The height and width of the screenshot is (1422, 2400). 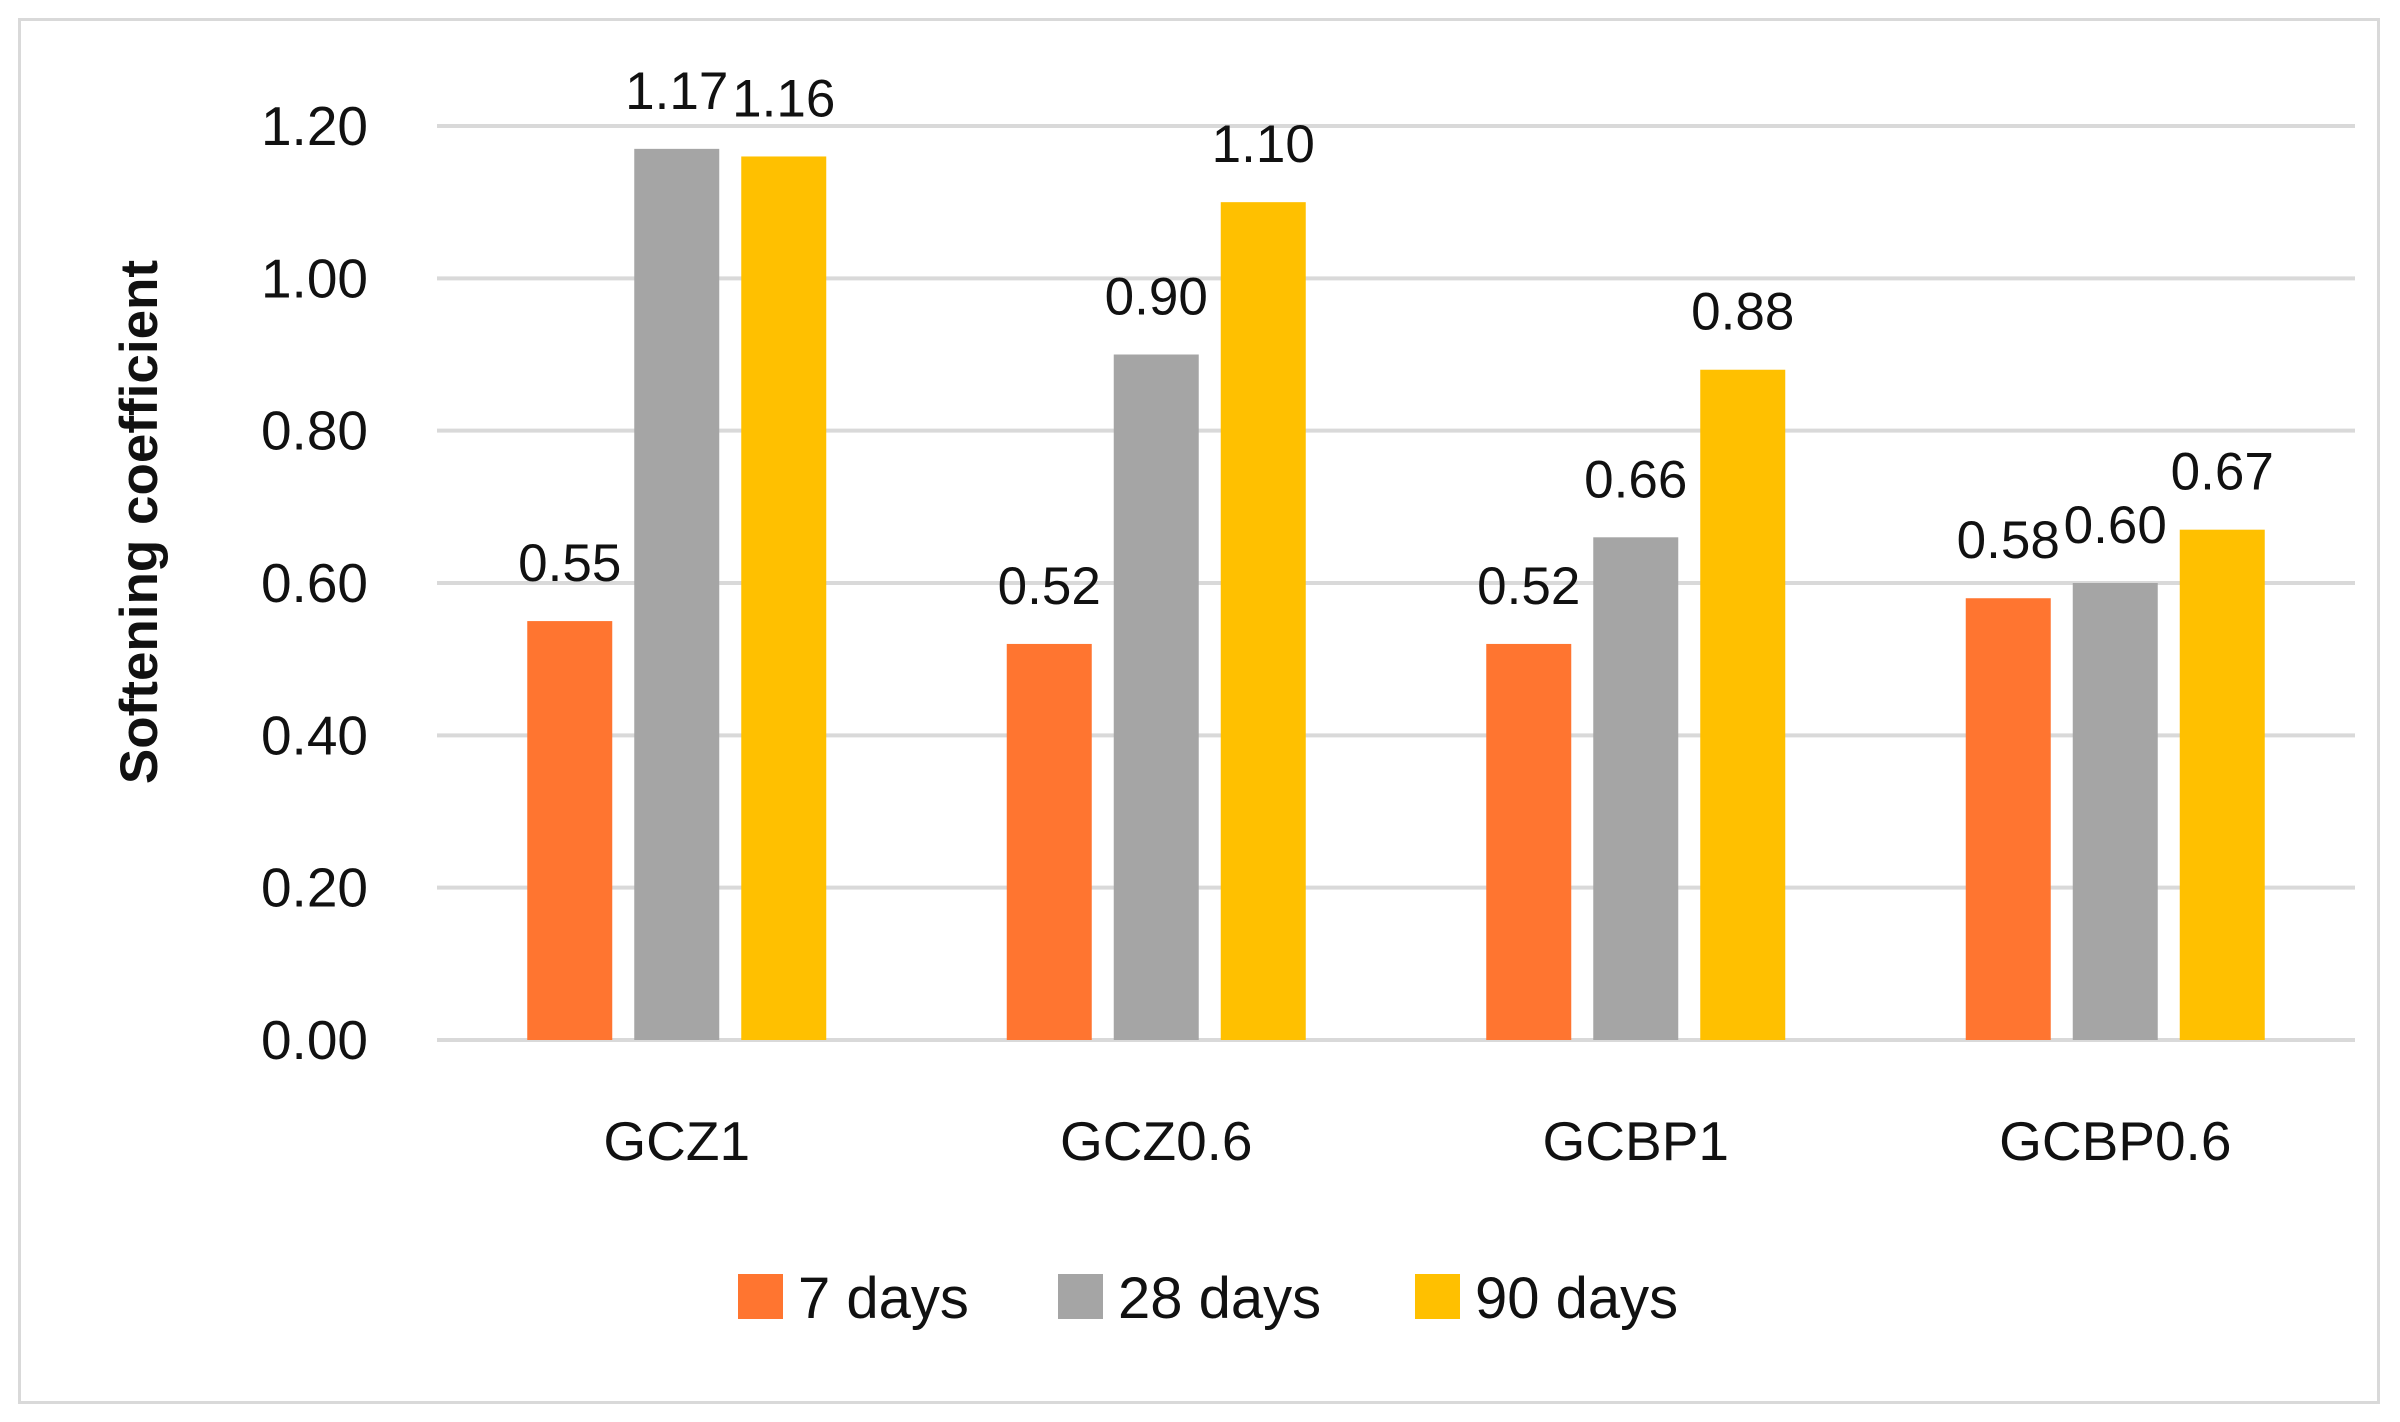 I want to click on data-label: 0.67, so click(x=2222, y=472).